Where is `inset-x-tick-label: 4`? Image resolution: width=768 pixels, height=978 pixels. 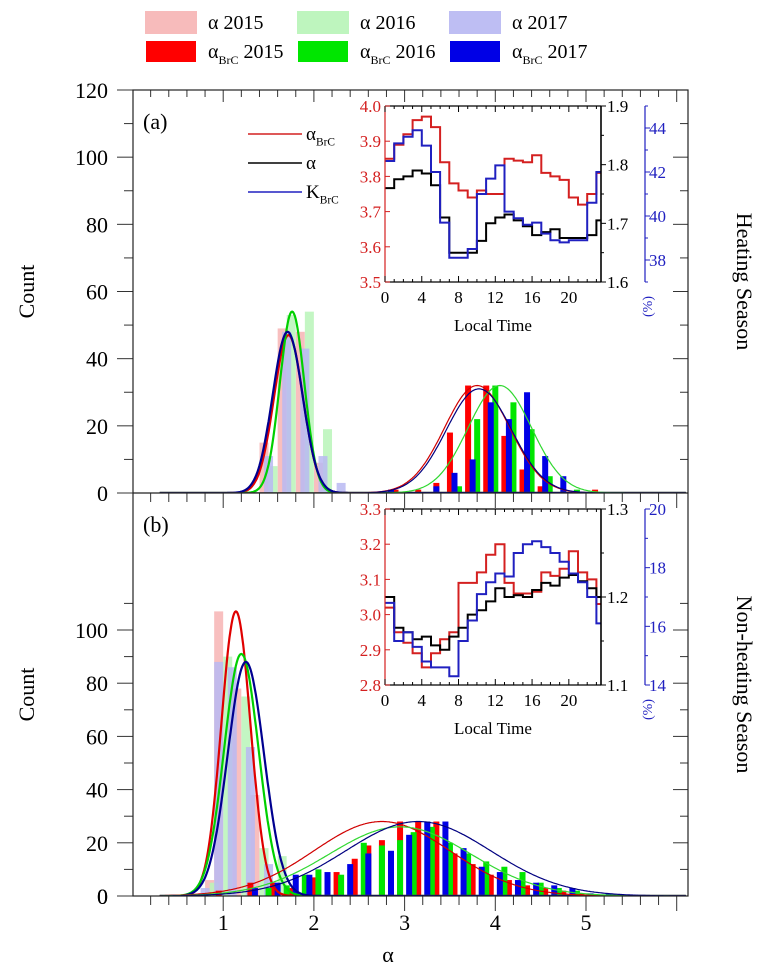 inset-x-tick-label: 4 is located at coordinates (422, 297).